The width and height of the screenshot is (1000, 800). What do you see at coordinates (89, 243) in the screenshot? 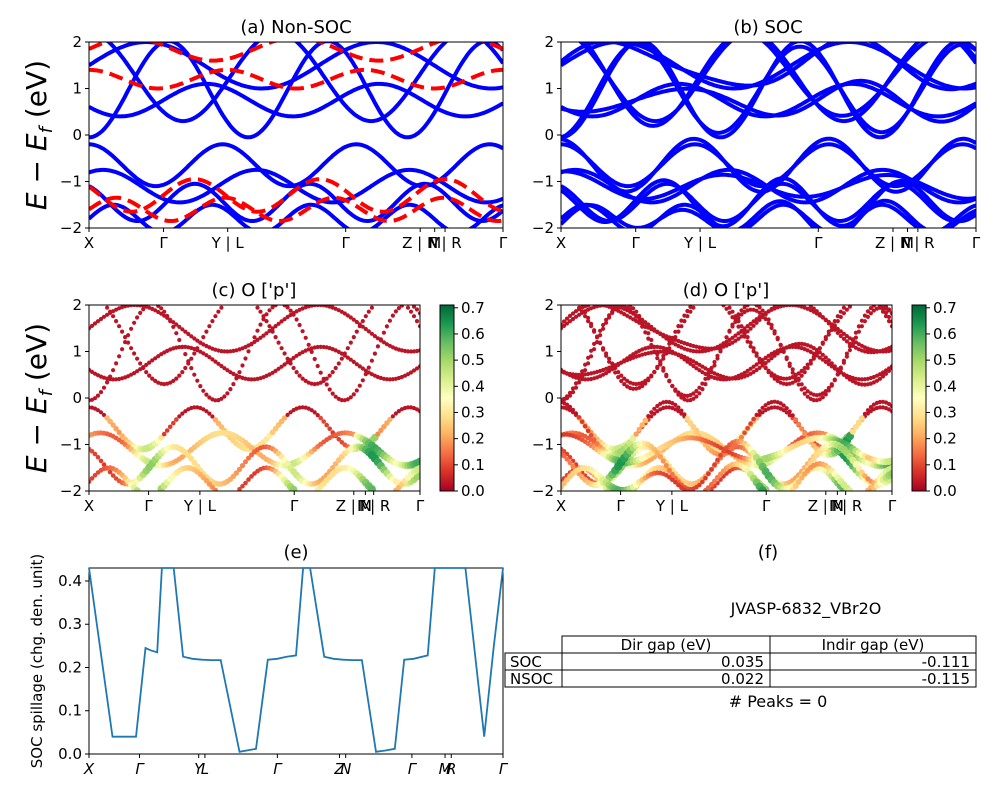
I see `x-tick-label: X` at bounding box center [89, 243].